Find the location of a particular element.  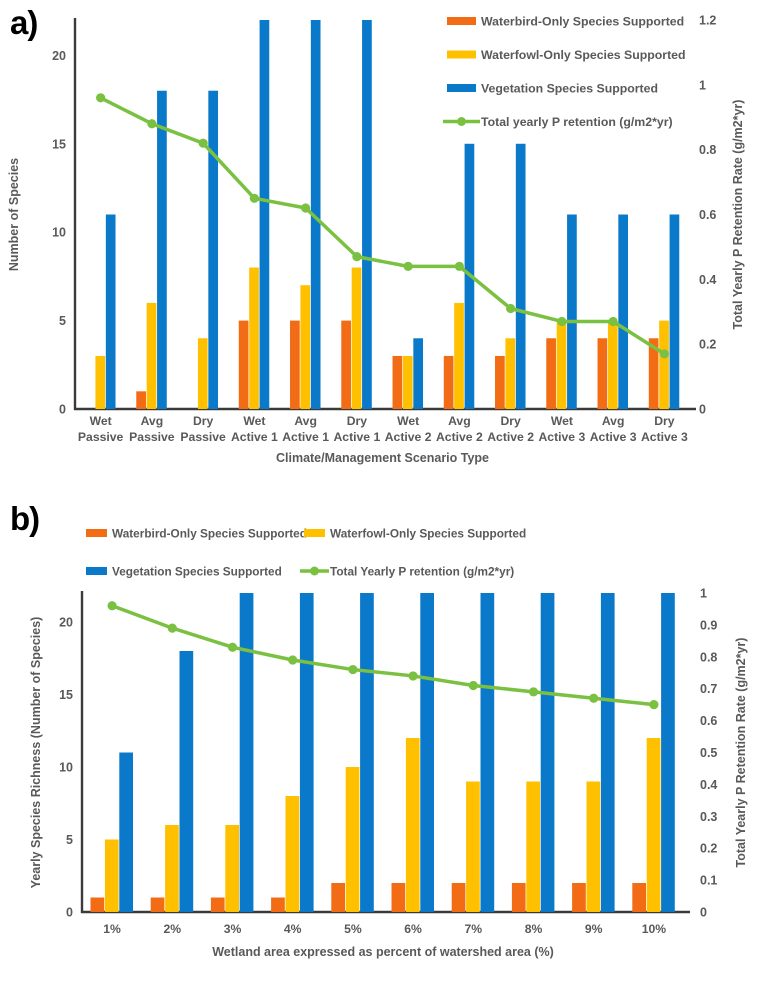

retention-line is located at coordinates (383, 655).